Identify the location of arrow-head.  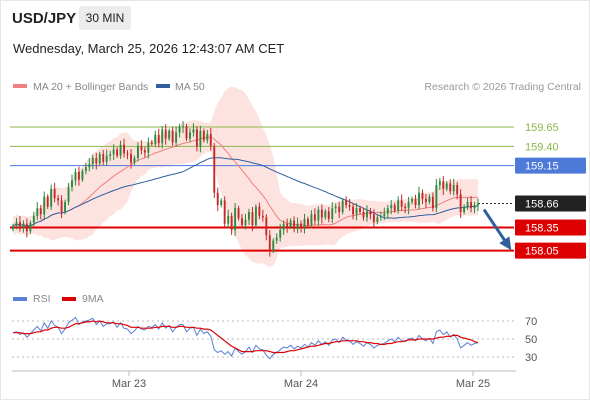
(505, 243).